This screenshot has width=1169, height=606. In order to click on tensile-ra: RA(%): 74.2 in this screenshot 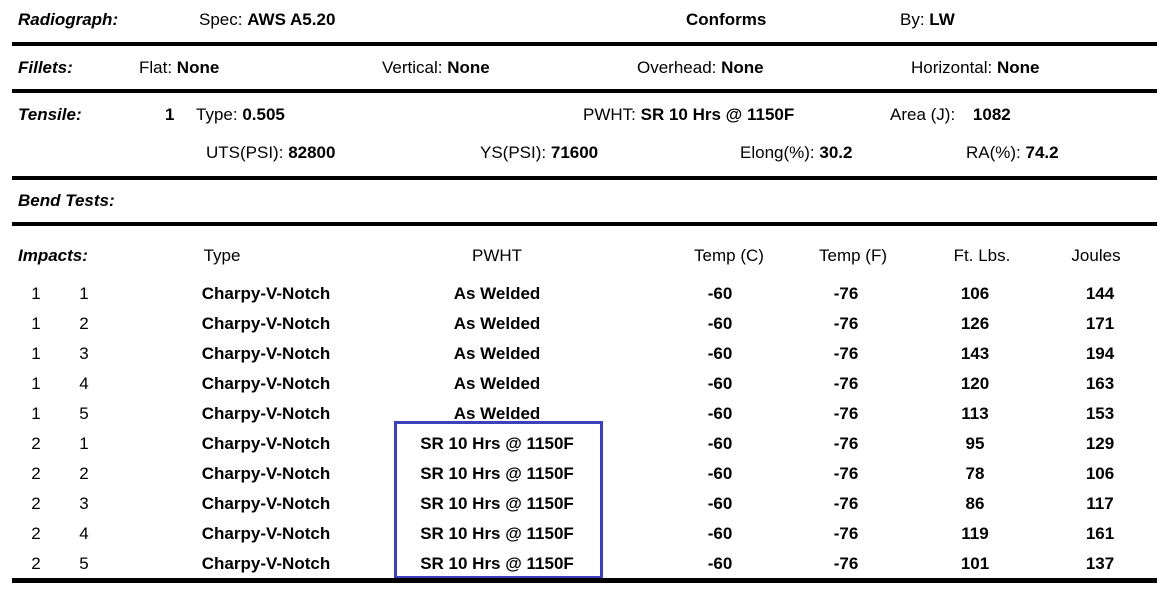, I will do `click(1012, 153)`.